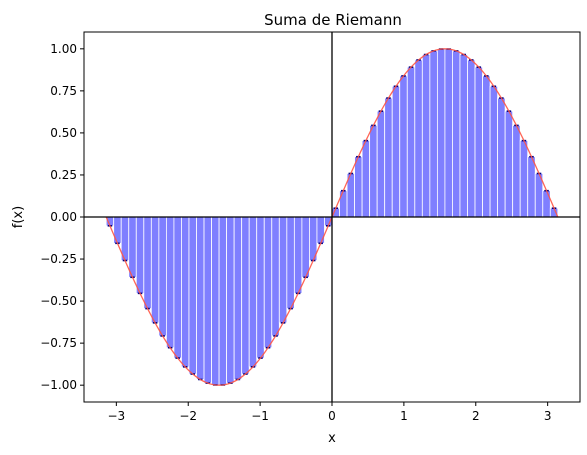 The height and width of the screenshot is (455, 587). I want to click on y-tick-label: 1.00, so click(63, 49).